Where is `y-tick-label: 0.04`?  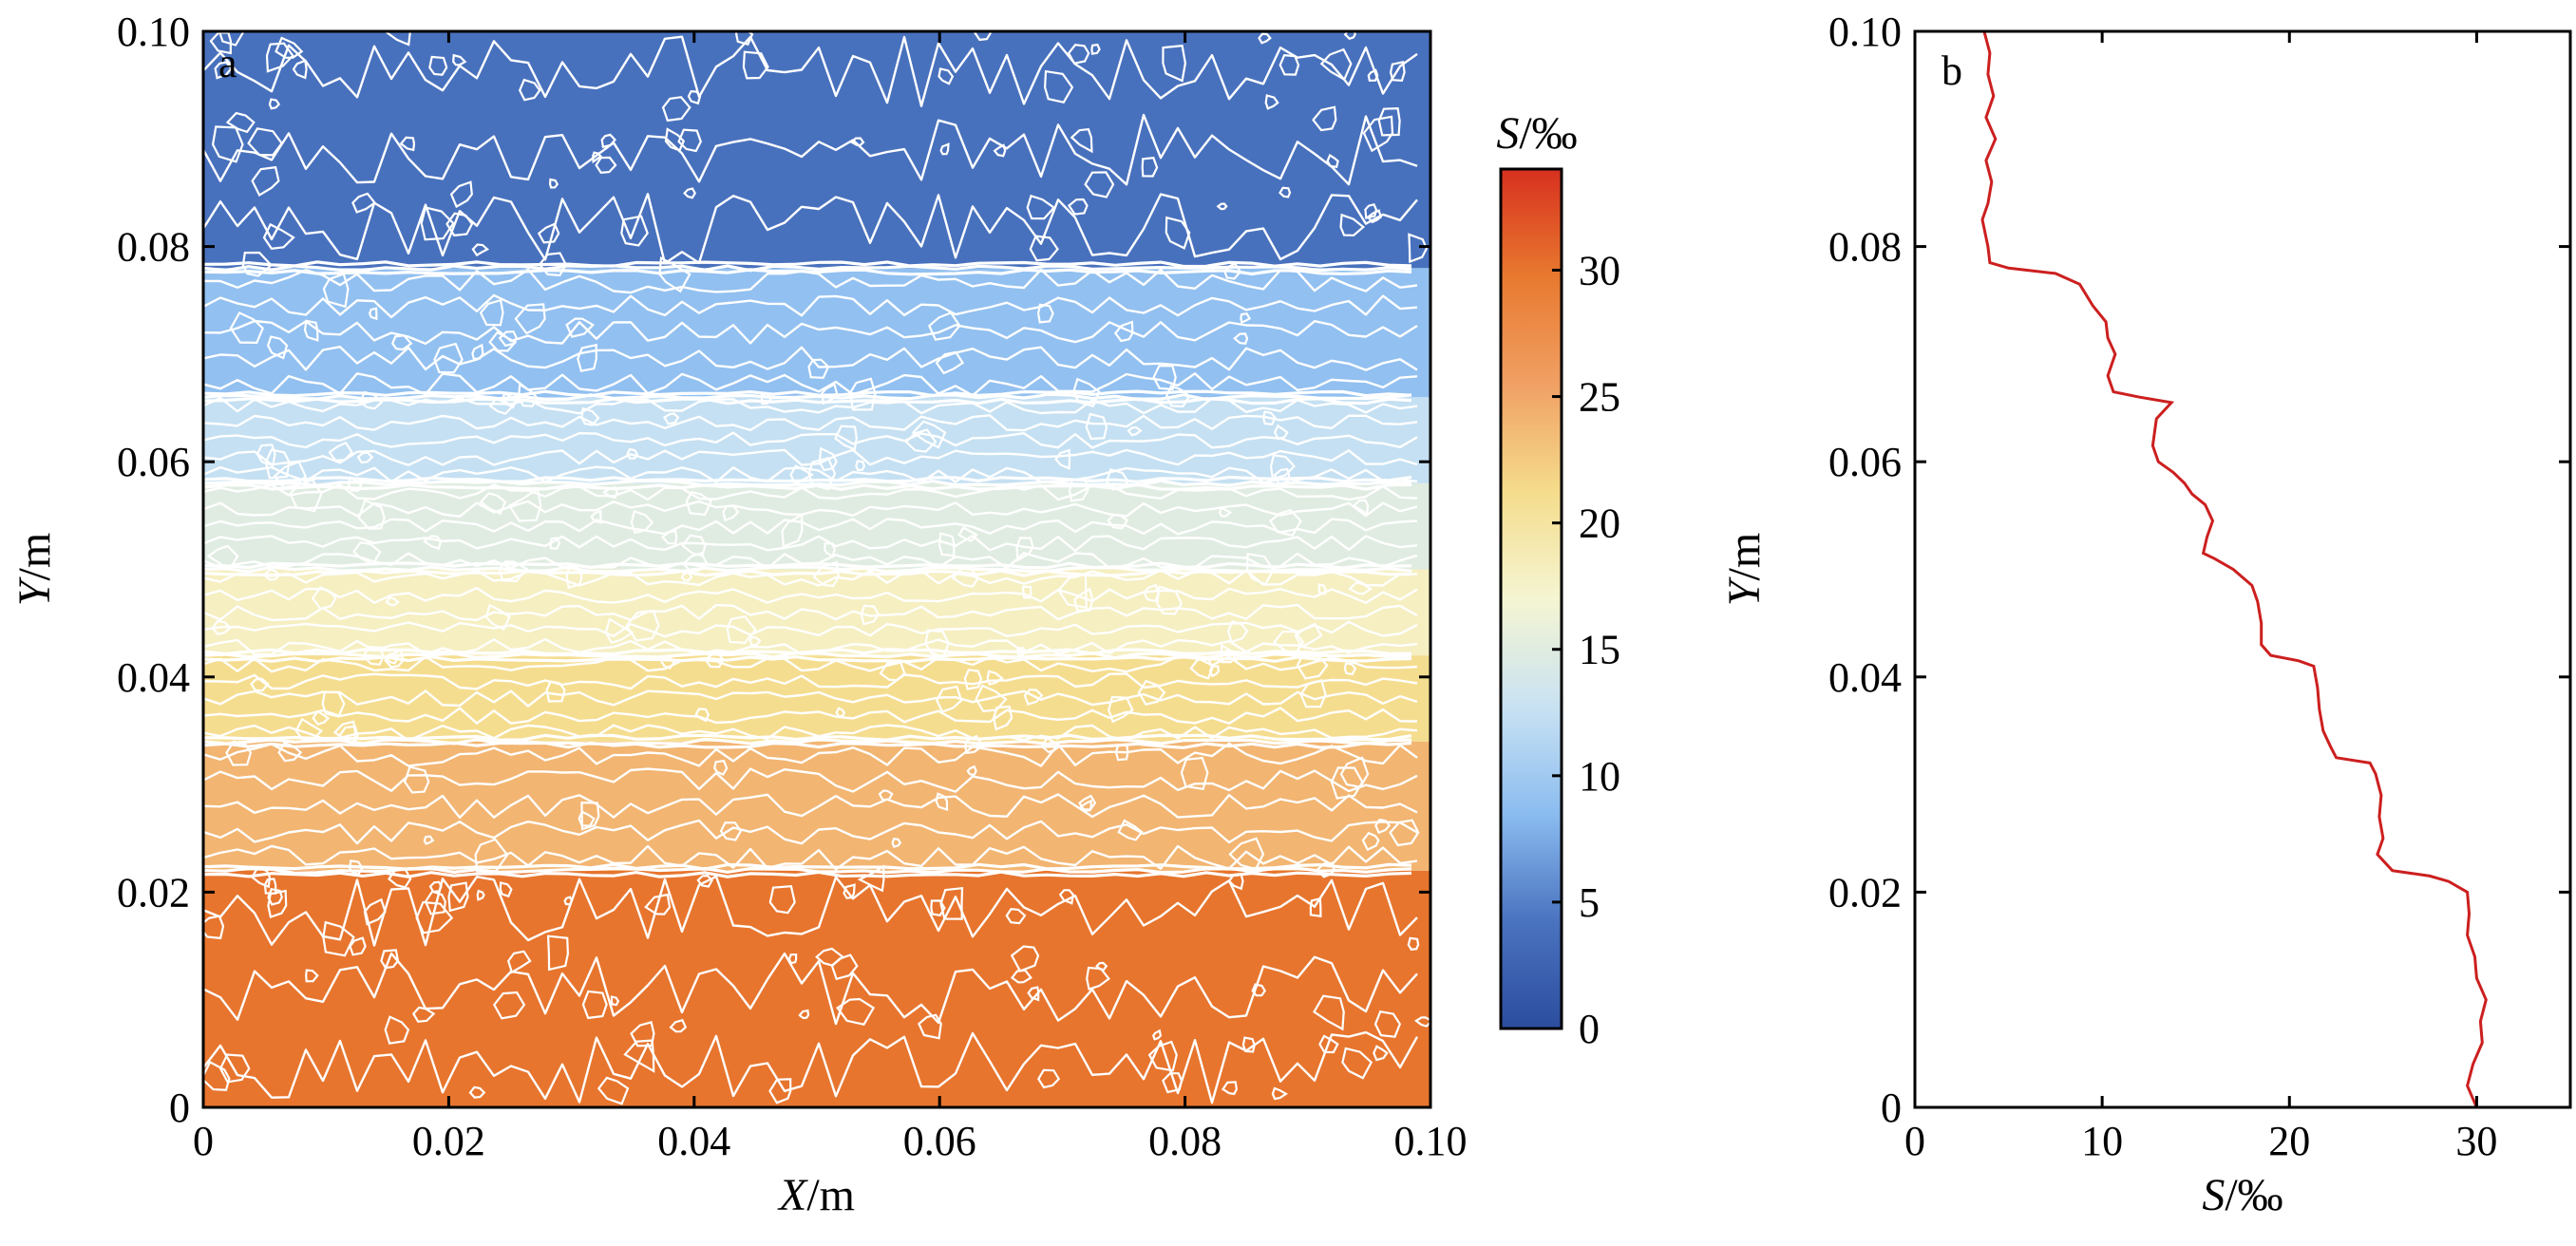
y-tick-label: 0.04 is located at coordinates (1865, 677).